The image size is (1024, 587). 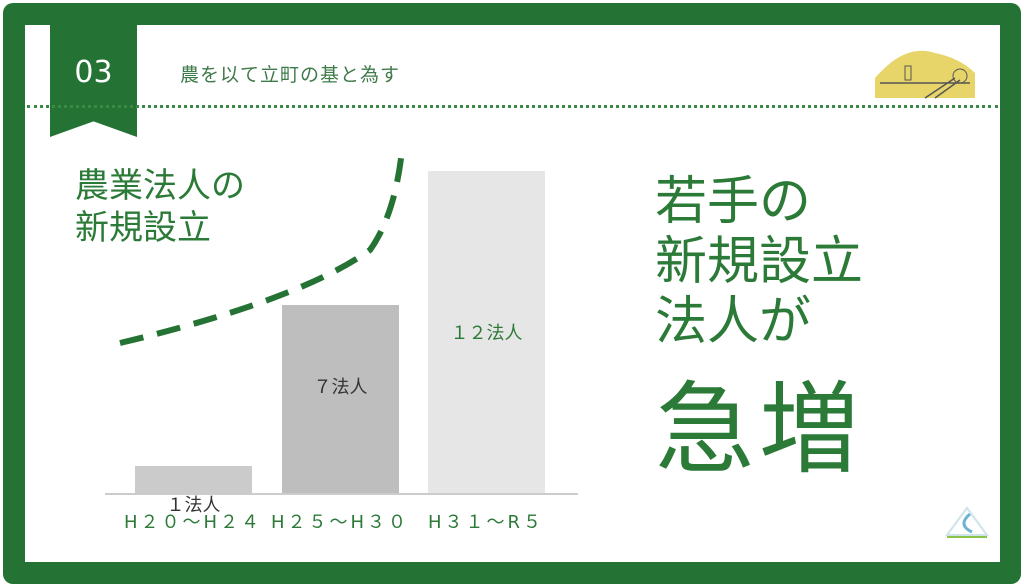 What do you see at coordinates (925, 74) in the screenshot?
I see `town-illustration-icon` at bounding box center [925, 74].